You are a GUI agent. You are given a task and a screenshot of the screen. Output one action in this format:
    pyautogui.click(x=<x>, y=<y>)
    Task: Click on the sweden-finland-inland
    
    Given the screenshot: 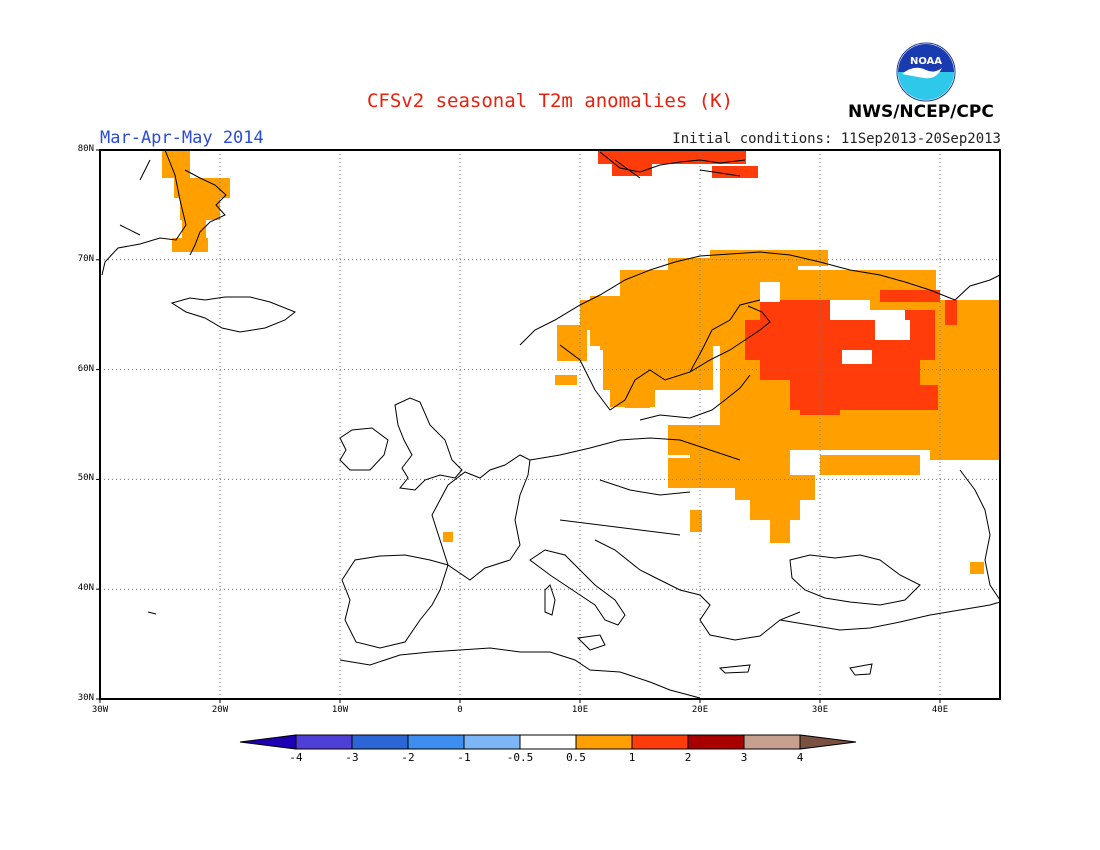 What is the action you would take?
    pyautogui.click(x=660, y=355)
    